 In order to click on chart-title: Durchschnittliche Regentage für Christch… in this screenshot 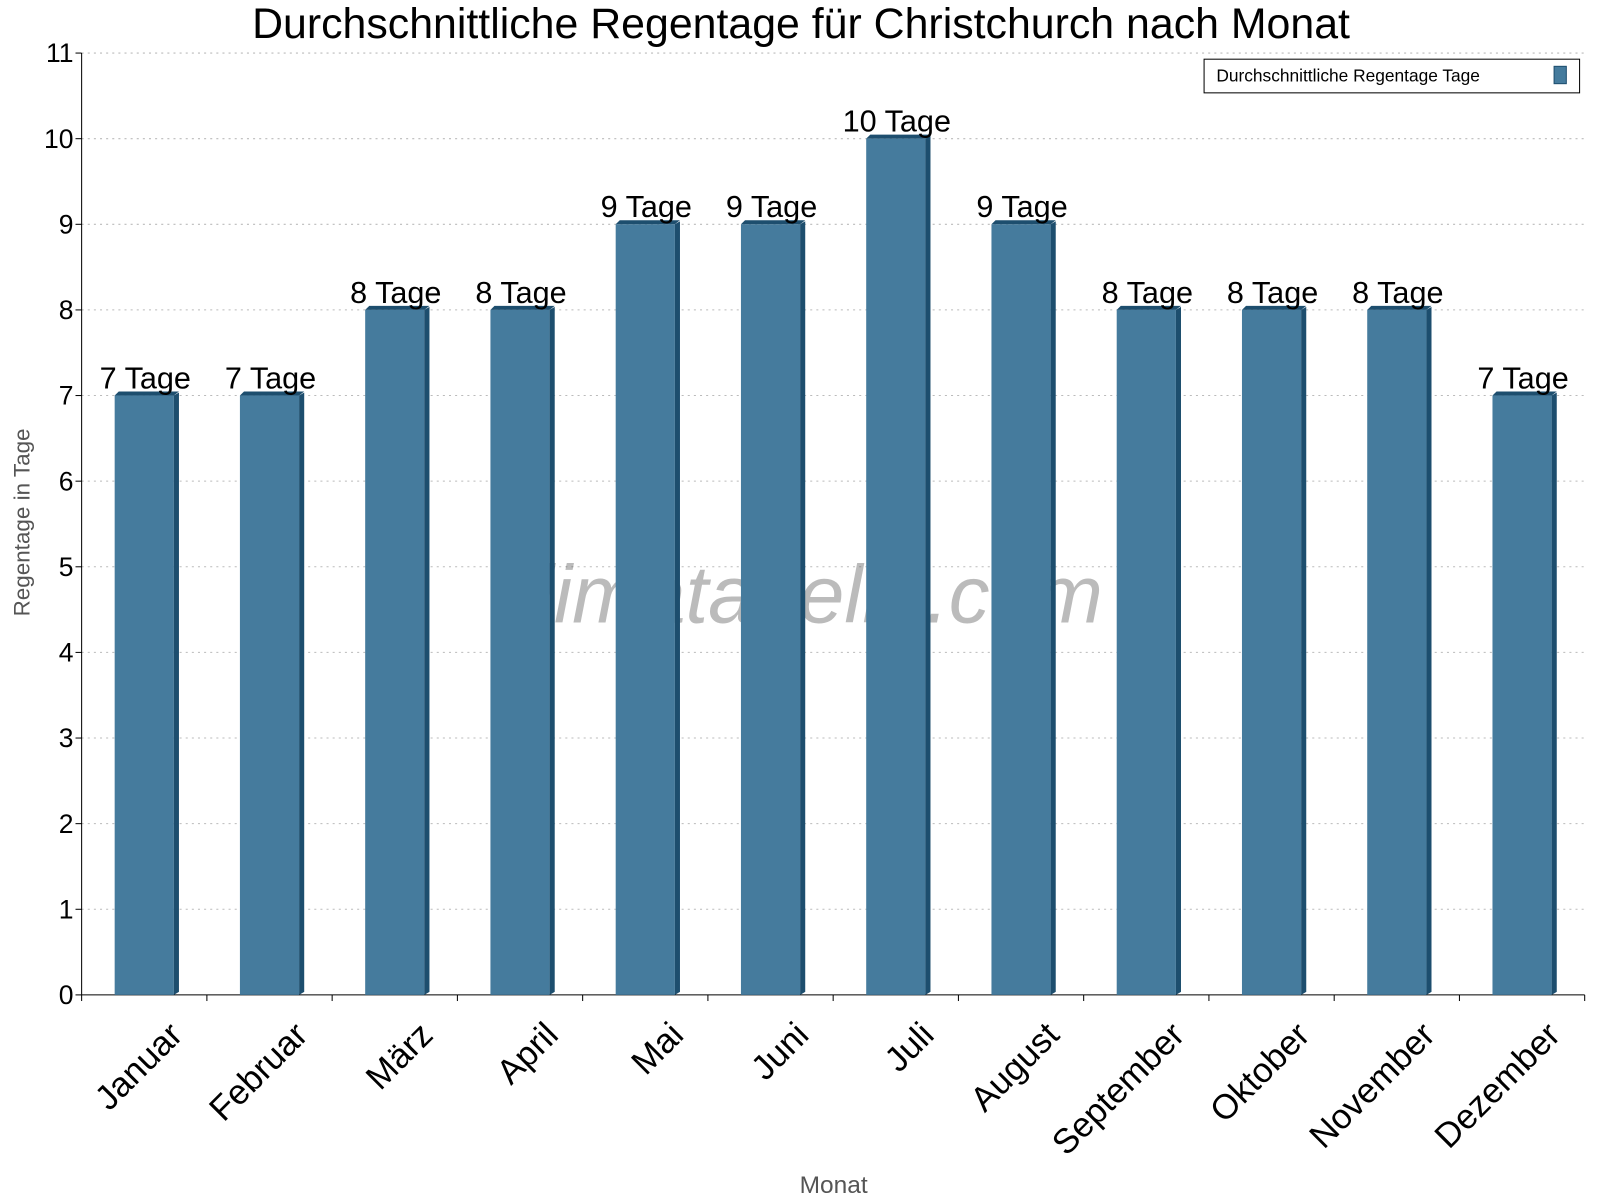, I will do `click(801, 24)`.